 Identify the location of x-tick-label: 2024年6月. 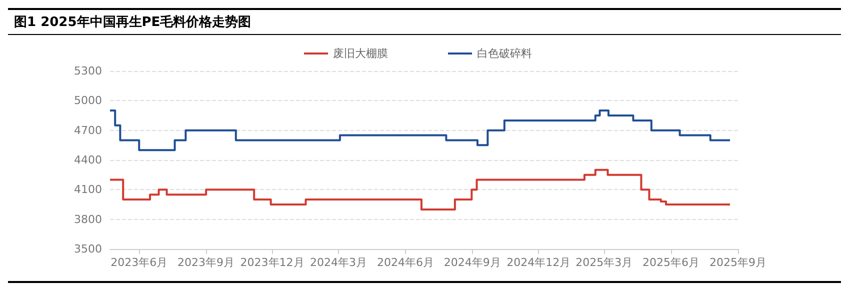
(405, 262).